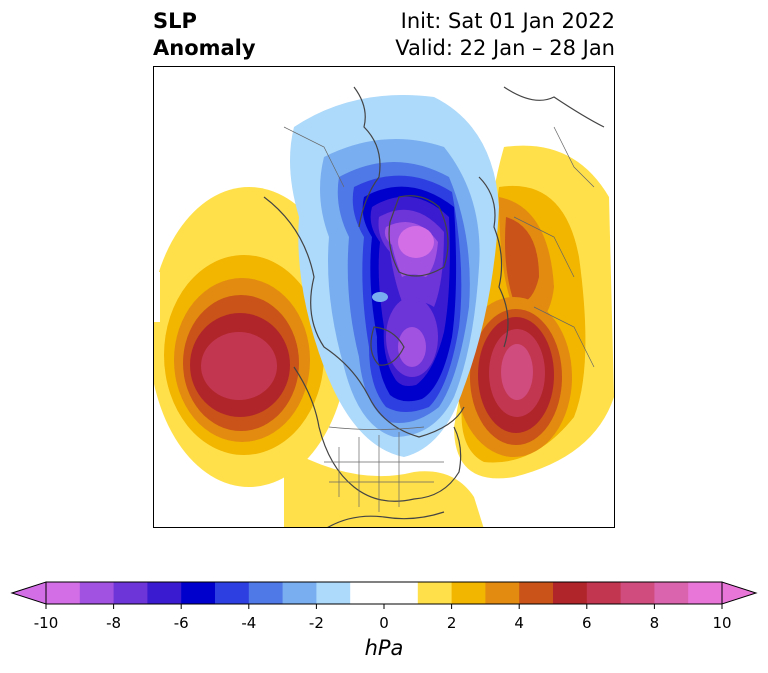 The width and height of the screenshot is (768, 673). I want to click on colorbar-tick-label: -4, so click(249, 623).